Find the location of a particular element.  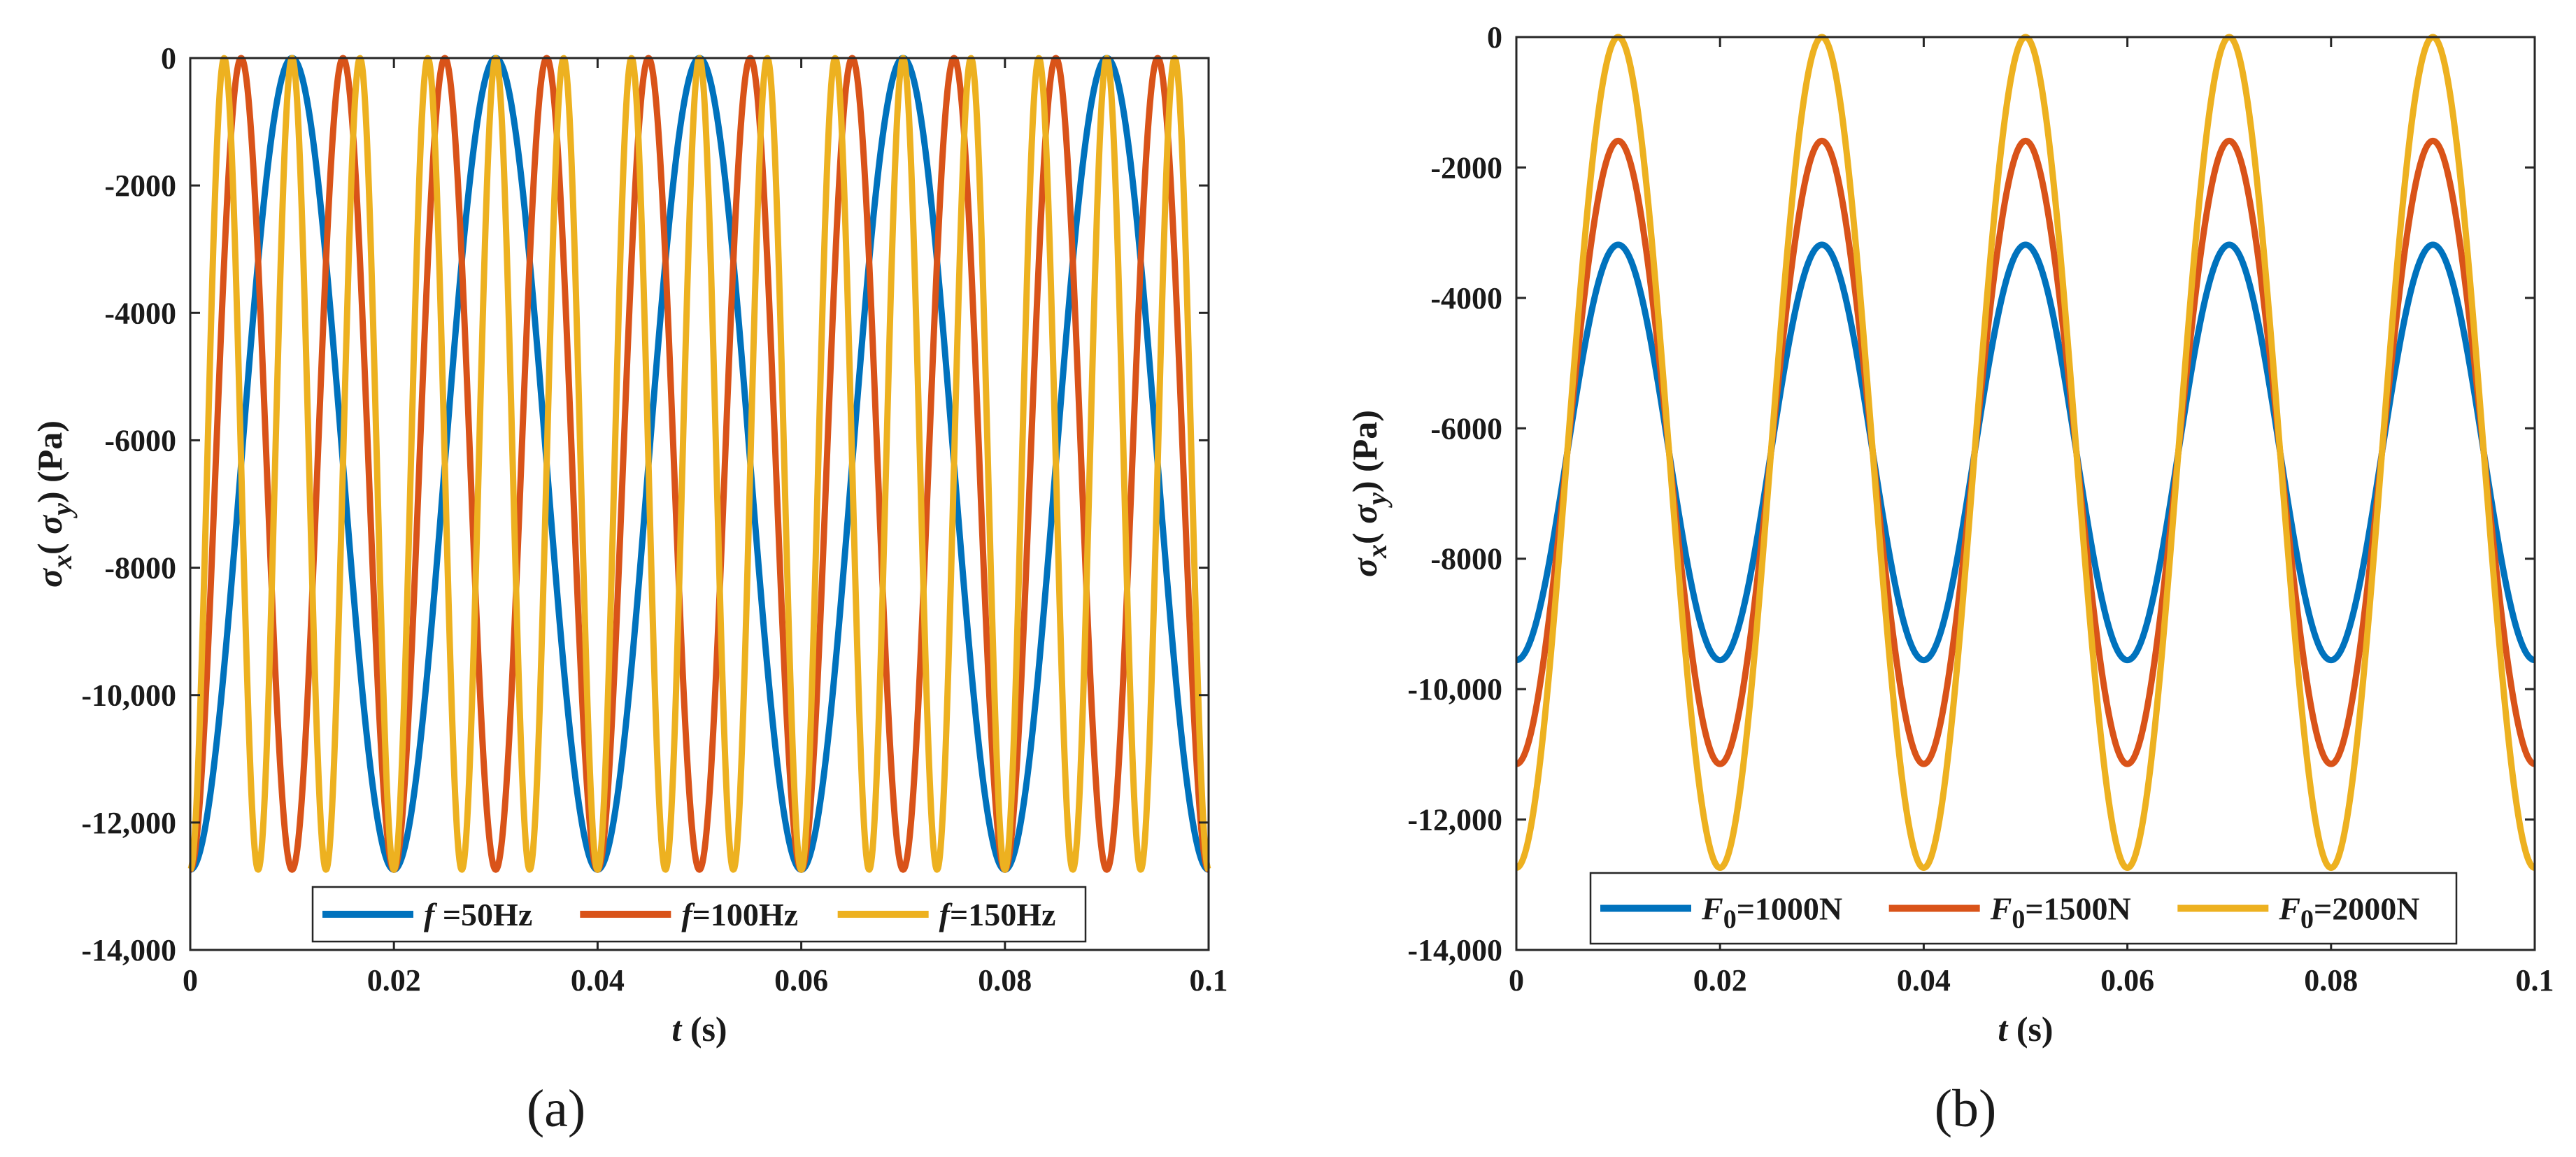

legend-b: F0=1000N F0=1500N F0=2000N is located at coordinates (2023, 909).